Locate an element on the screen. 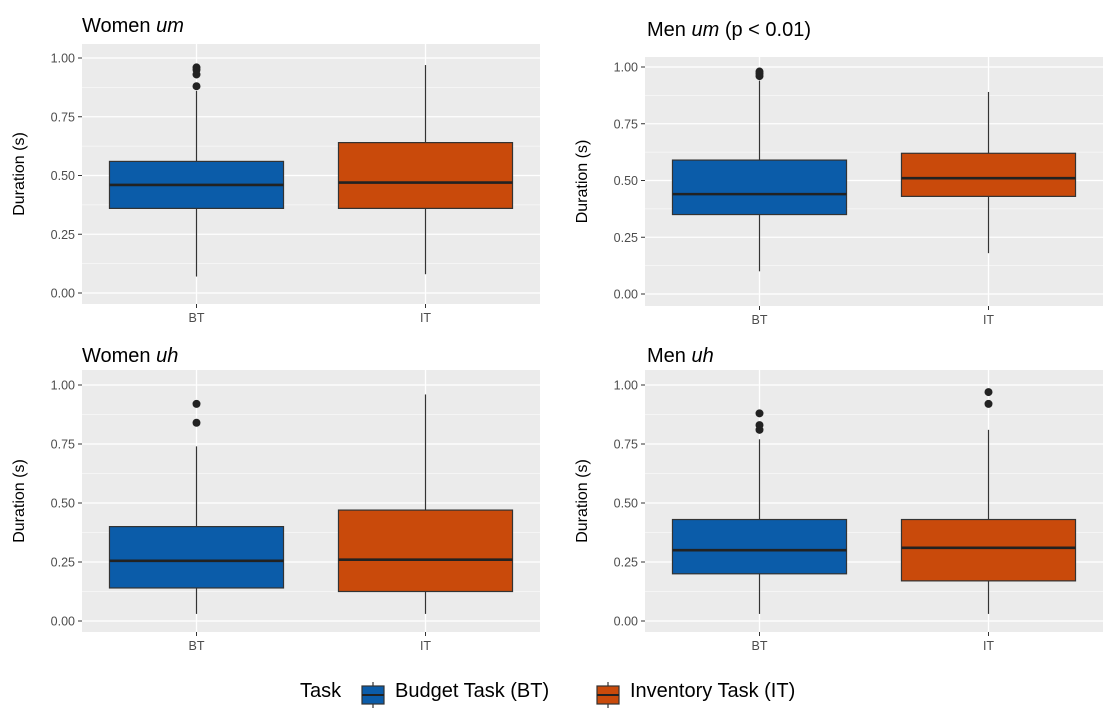 Image resolution: width=1113 pixels, height=709 pixels. panel-title: Women um is located at coordinates (133, 26).